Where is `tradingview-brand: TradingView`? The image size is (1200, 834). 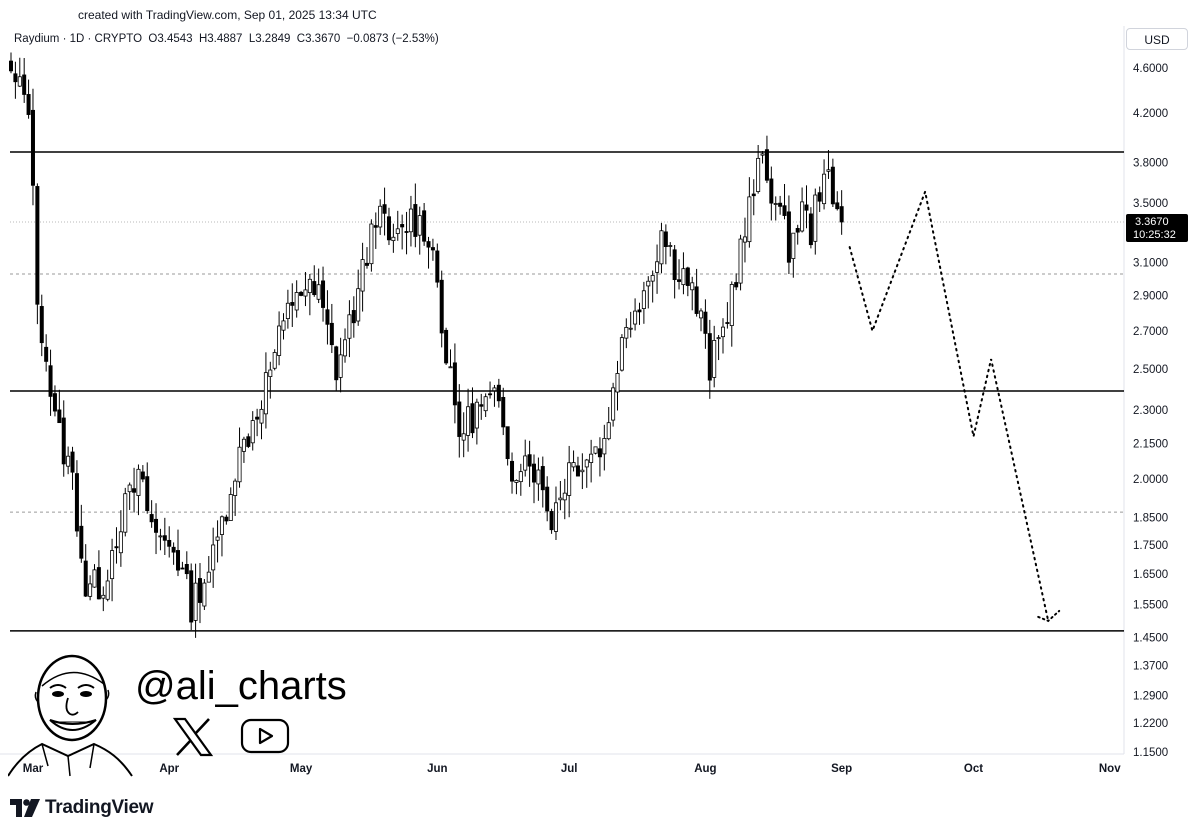
tradingview-brand: TradingView is located at coordinates (82, 808).